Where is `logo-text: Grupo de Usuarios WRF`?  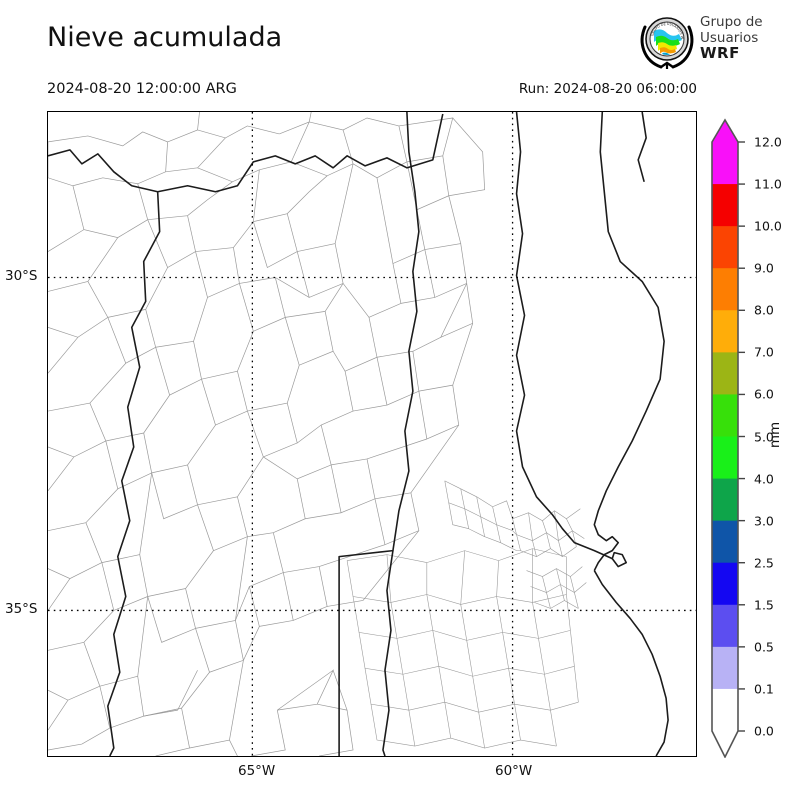 logo-text: Grupo de Usuarios WRF is located at coordinates (731, 38).